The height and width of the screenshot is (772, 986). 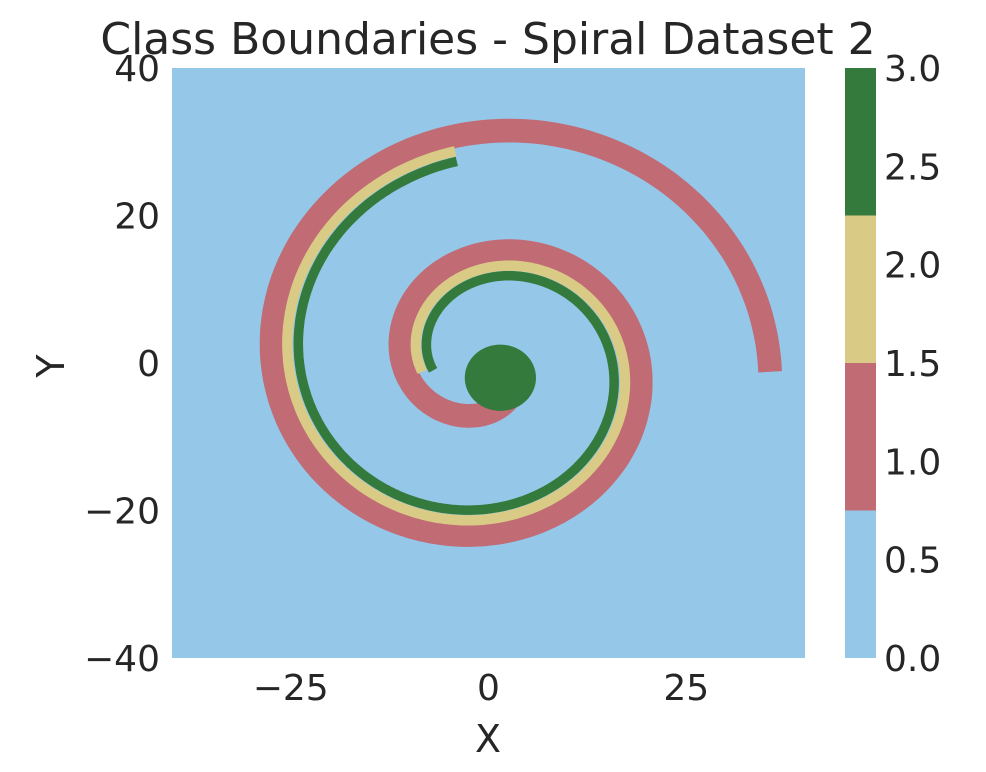 I want to click on y-tick-label: 40, so click(x=137, y=69).